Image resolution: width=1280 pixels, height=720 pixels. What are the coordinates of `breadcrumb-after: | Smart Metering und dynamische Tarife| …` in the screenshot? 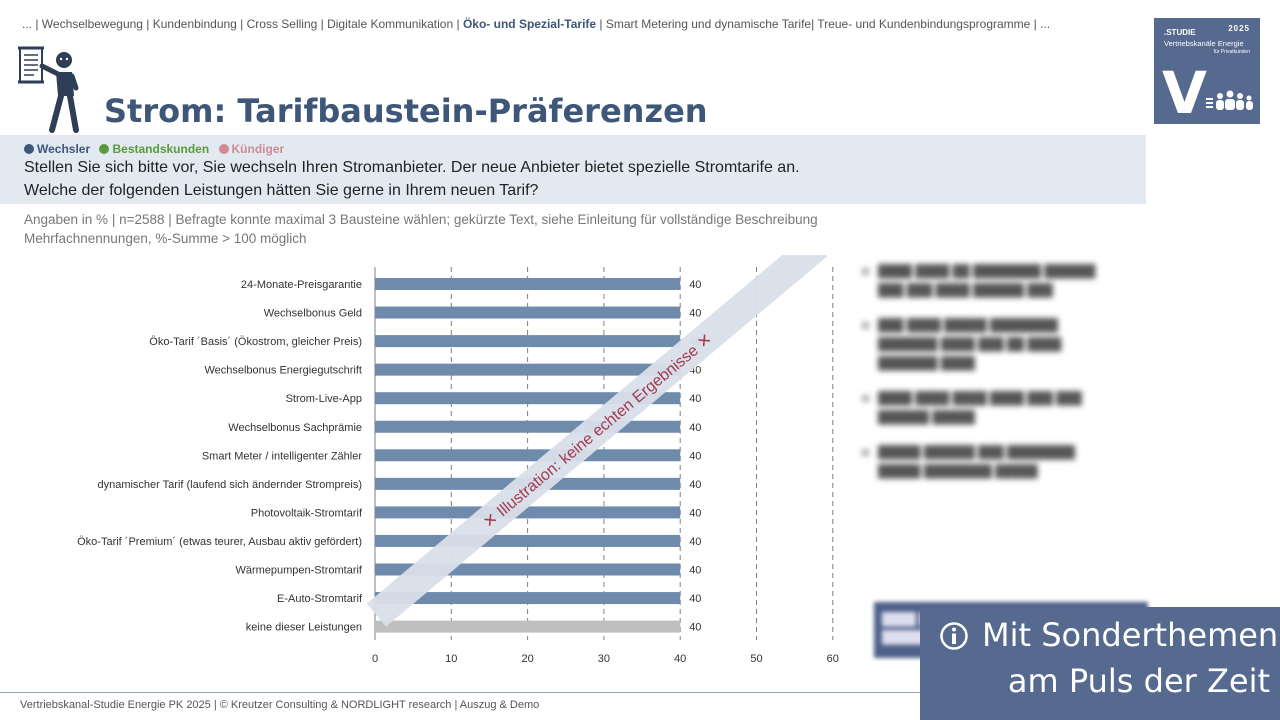 It's located at (823, 24).